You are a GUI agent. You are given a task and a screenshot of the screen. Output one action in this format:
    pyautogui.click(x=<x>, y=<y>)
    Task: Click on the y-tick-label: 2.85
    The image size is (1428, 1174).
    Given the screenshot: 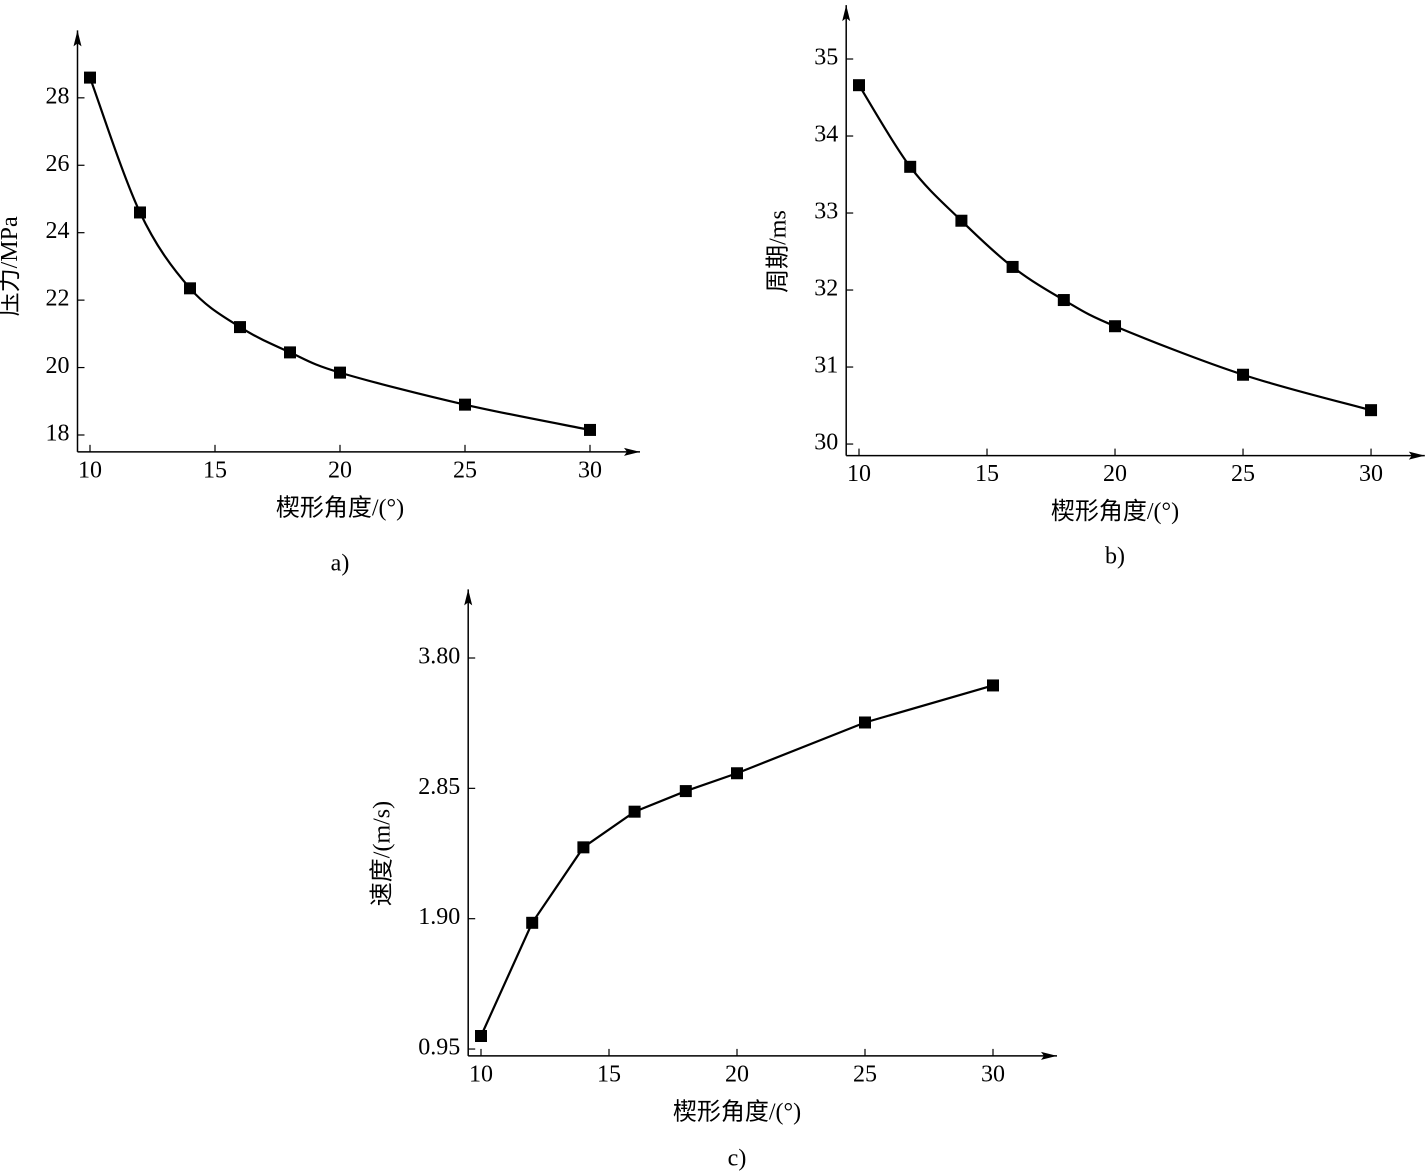 What is the action you would take?
    pyautogui.click(x=439, y=787)
    